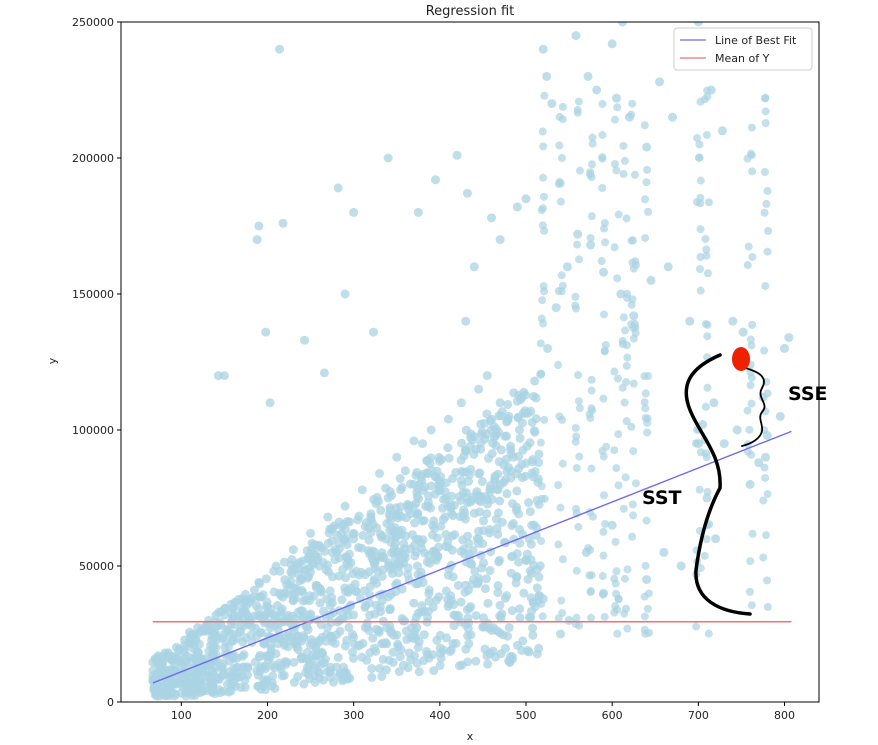  What do you see at coordinates (353, 715) in the screenshot?
I see `x-tick-label: 300` at bounding box center [353, 715].